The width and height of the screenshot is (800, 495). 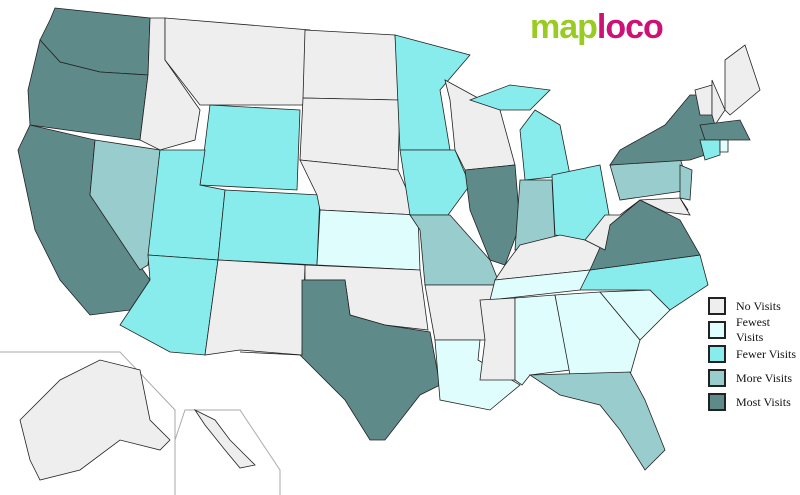 I want to click on legend-label: Fewer Visits, so click(x=766, y=353).